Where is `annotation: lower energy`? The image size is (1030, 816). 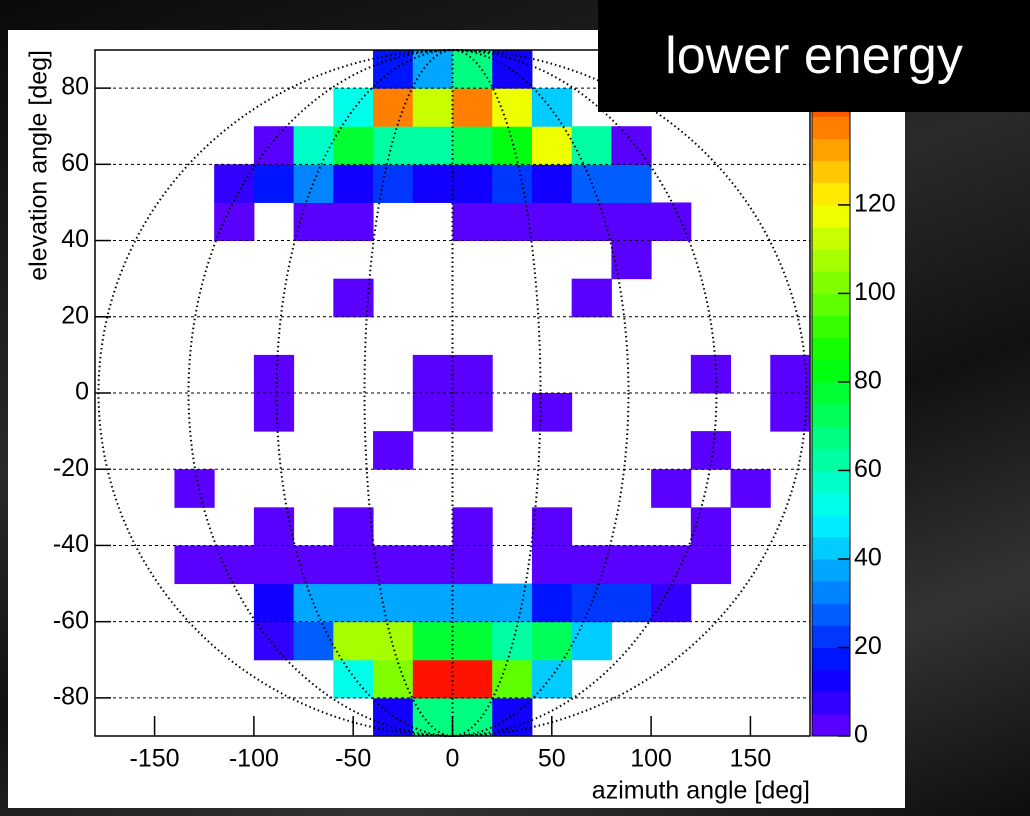 annotation: lower energy is located at coordinates (814, 56).